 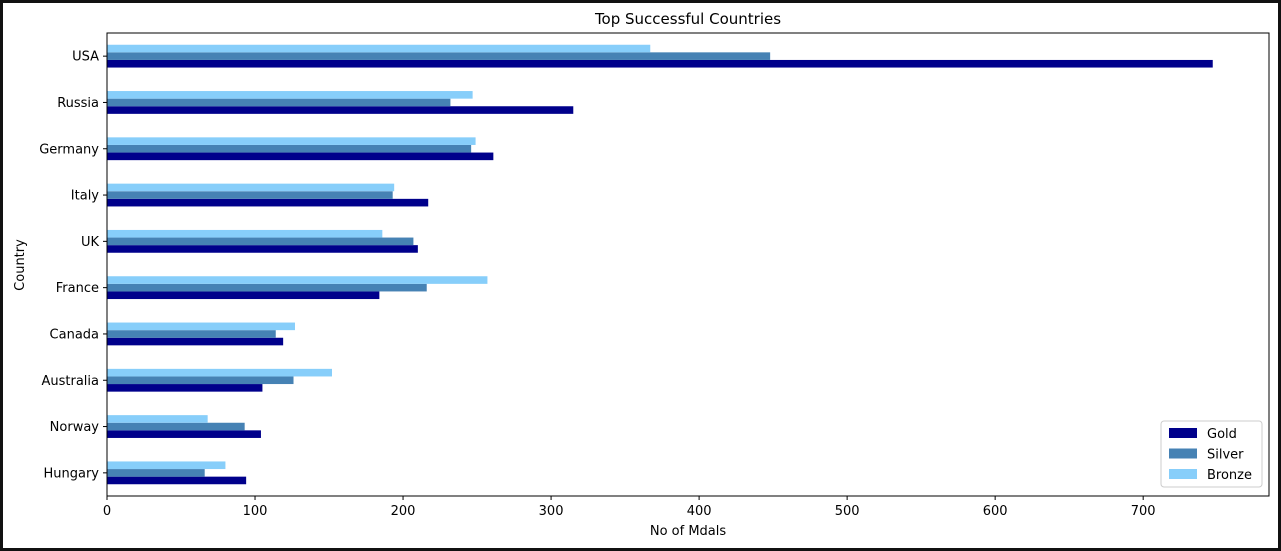 I want to click on chart-title: Top Successful Countries, so click(x=687, y=19).